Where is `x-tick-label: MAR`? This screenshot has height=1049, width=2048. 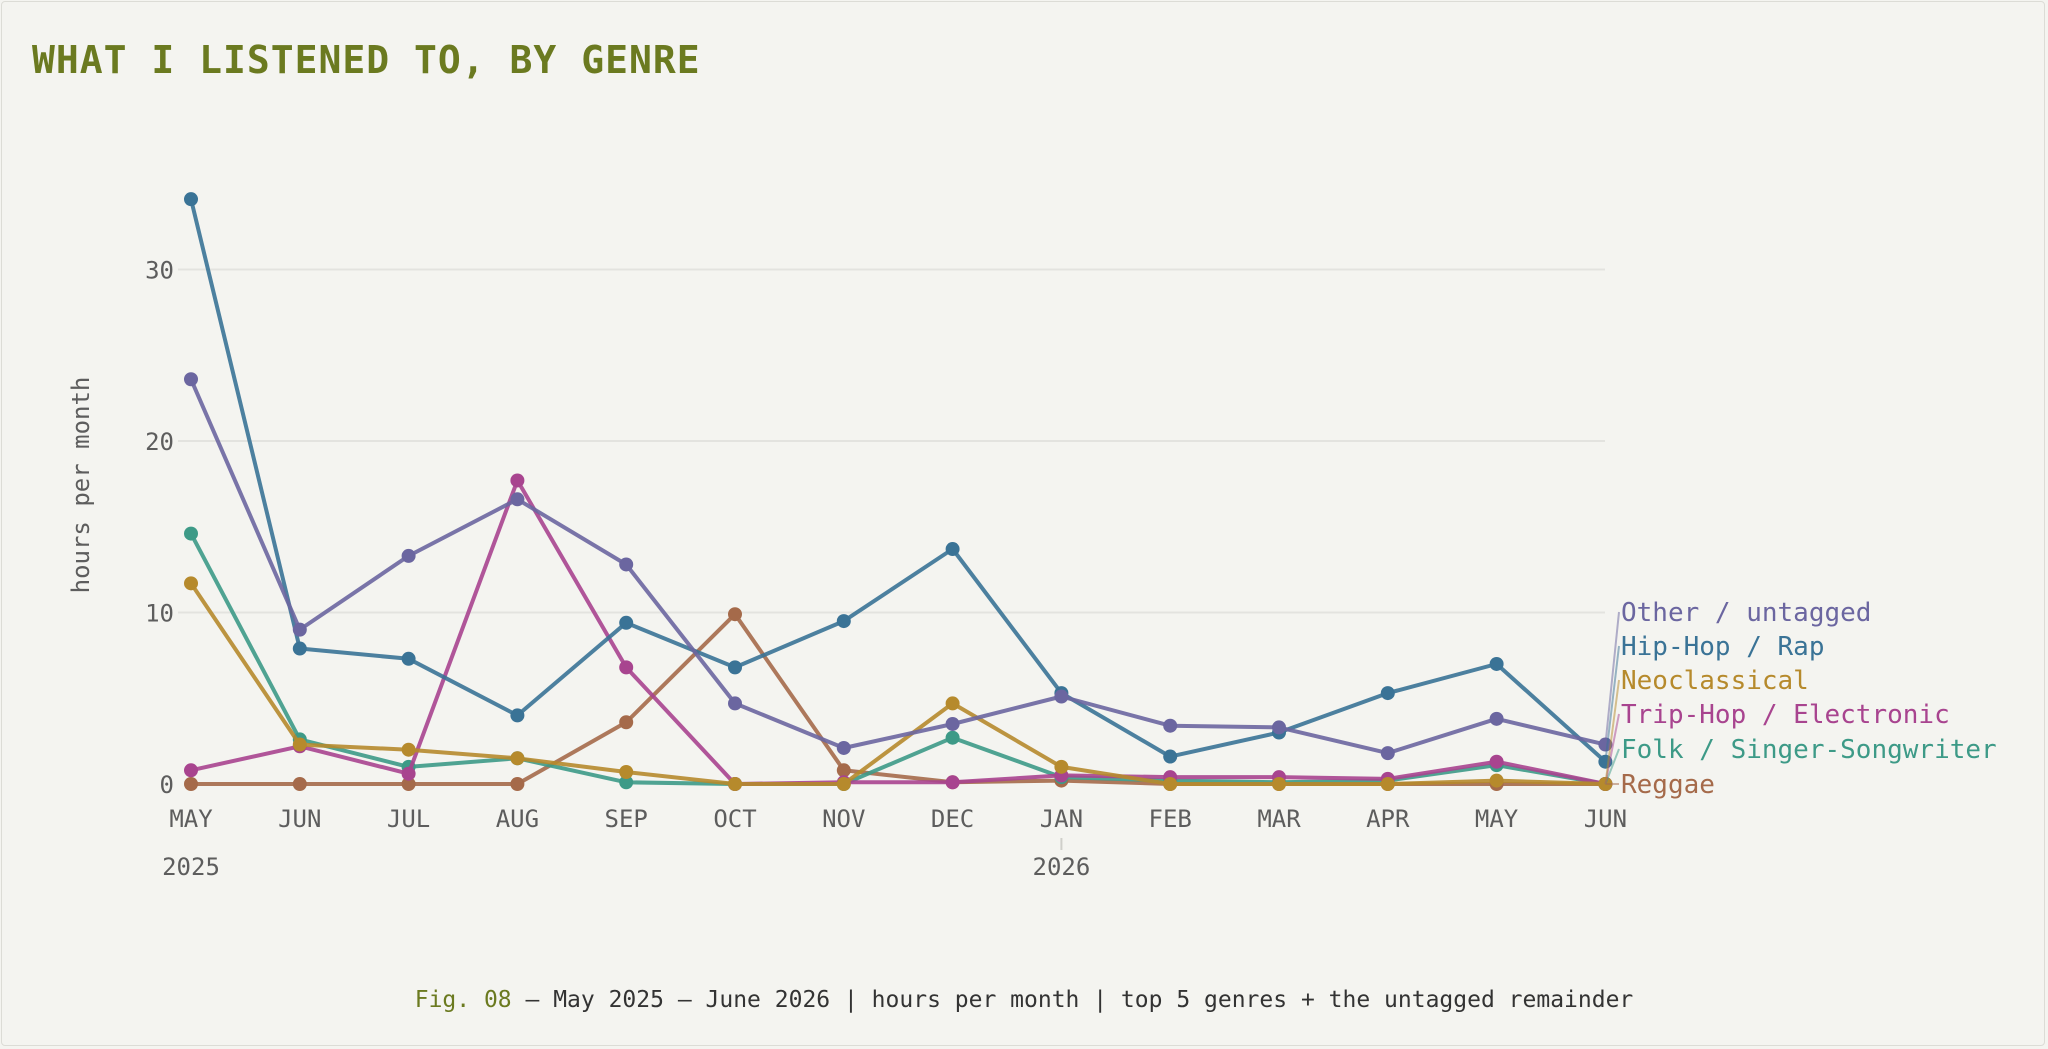 x-tick-label: MAR is located at coordinates (1279, 819).